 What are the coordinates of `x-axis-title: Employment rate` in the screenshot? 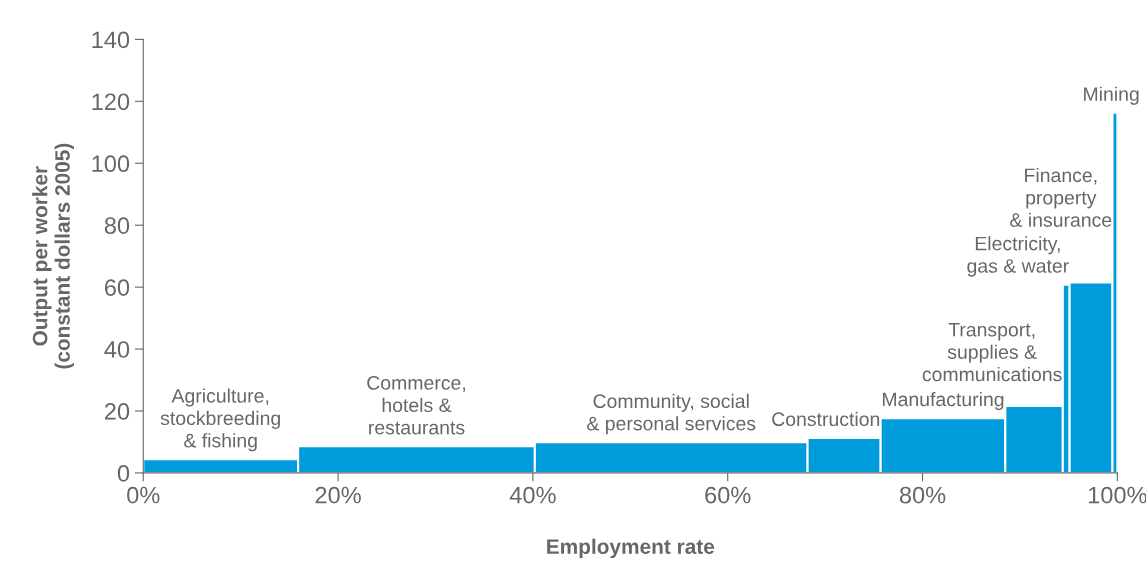 It's located at (631, 548).